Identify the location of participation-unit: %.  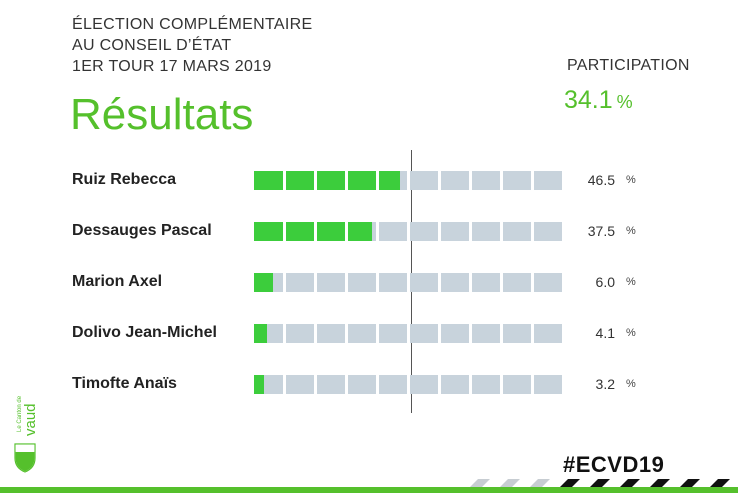
(624, 102).